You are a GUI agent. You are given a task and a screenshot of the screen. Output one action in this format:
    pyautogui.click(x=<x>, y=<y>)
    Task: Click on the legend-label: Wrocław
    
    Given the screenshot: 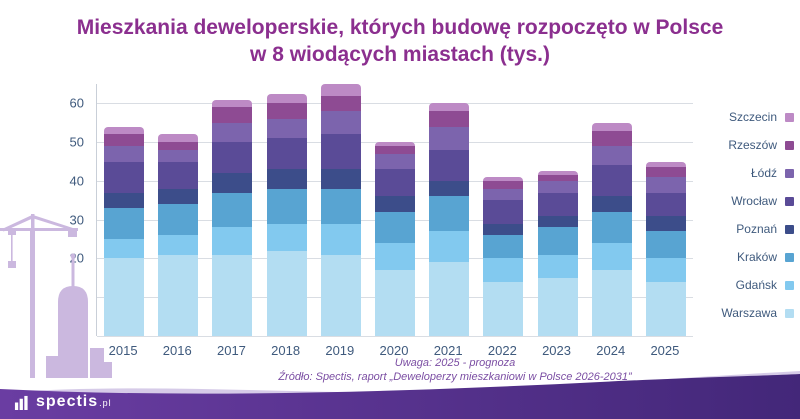 What is the action you would take?
    pyautogui.click(x=754, y=201)
    